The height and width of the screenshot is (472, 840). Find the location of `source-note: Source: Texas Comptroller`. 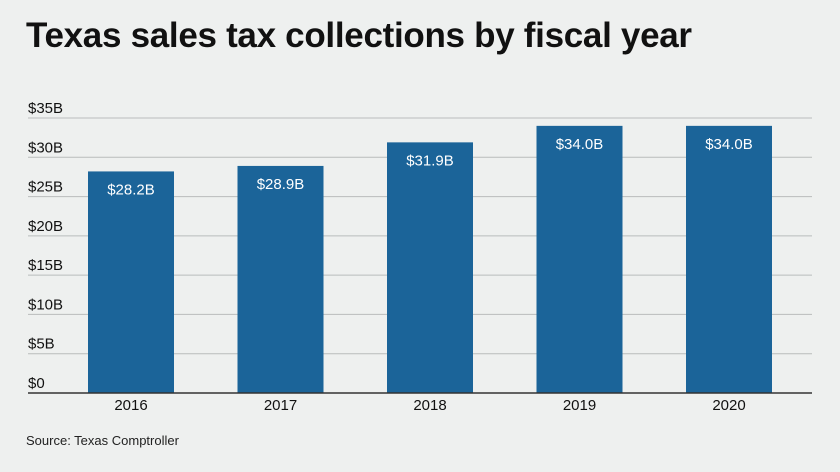

source-note: Source: Texas Comptroller is located at coordinates (102, 440).